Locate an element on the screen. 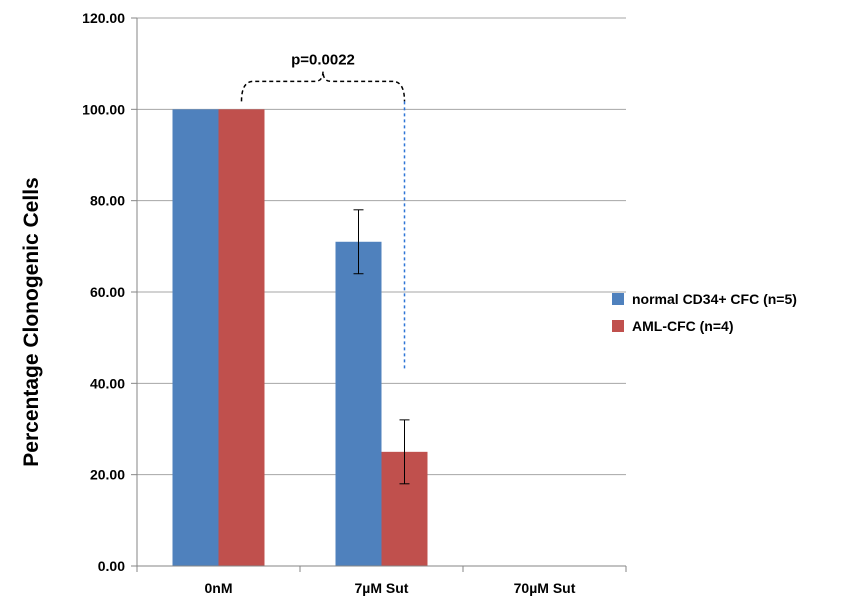  legend-label-aml: AML-CFC (n=4) is located at coordinates (683, 325).